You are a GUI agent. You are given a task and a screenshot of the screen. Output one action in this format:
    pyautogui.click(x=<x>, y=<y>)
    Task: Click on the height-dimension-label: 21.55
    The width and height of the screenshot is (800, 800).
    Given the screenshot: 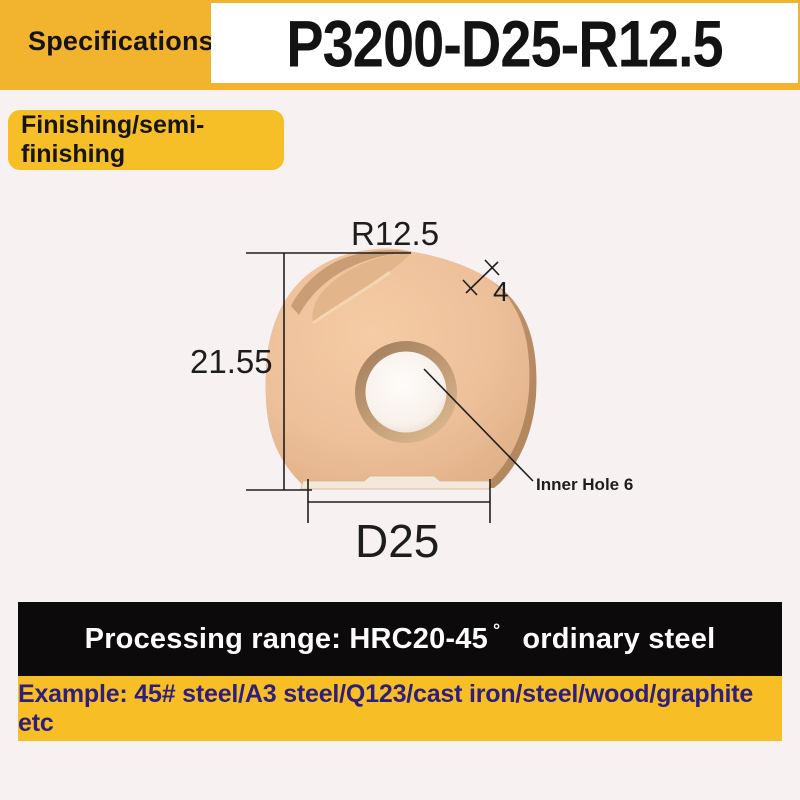 What is the action you would take?
    pyautogui.click(x=231, y=361)
    